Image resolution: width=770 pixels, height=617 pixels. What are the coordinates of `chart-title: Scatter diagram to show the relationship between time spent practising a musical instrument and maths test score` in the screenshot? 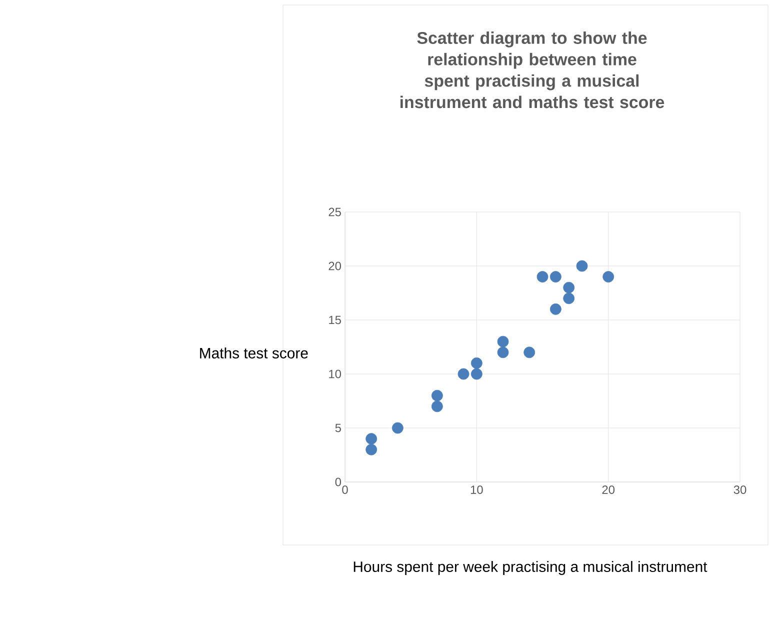 It's located at (532, 70).